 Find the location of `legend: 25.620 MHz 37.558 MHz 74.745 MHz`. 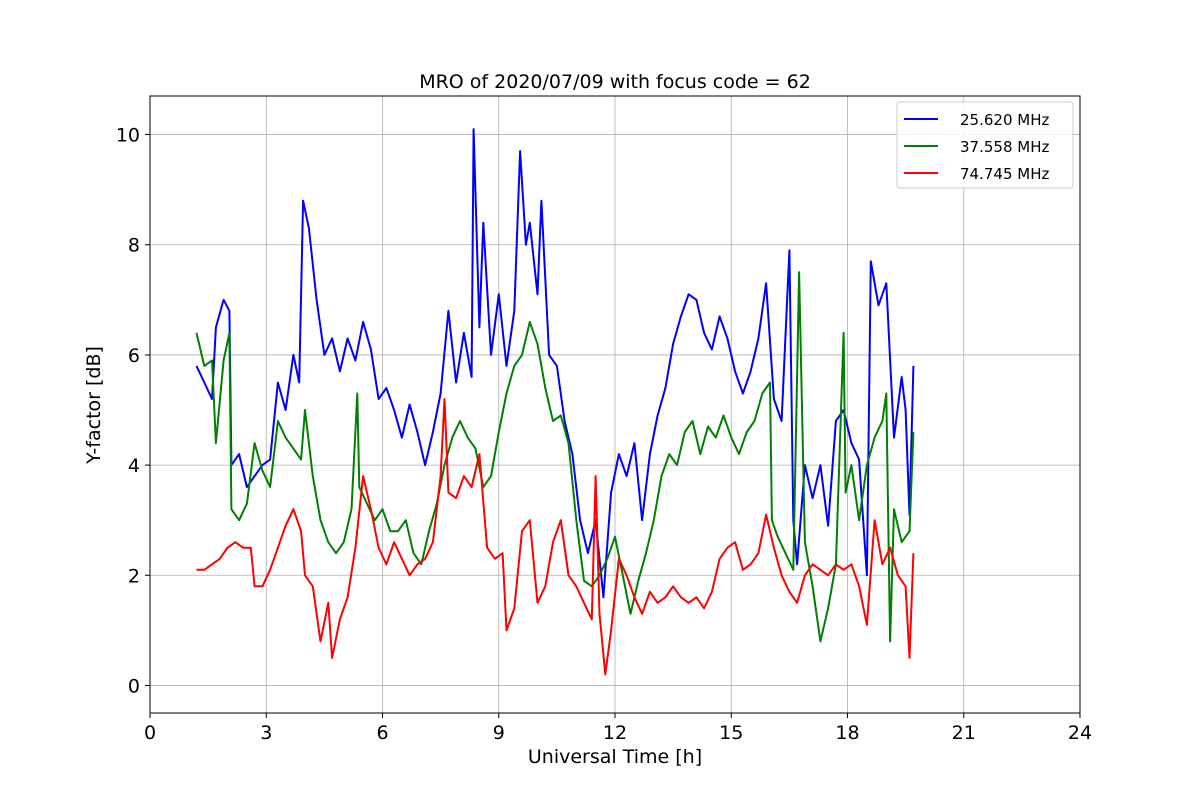

legend: 25.620 MHz 37.558 MHz 74.745 MHz is located at coordinates (985, 145).